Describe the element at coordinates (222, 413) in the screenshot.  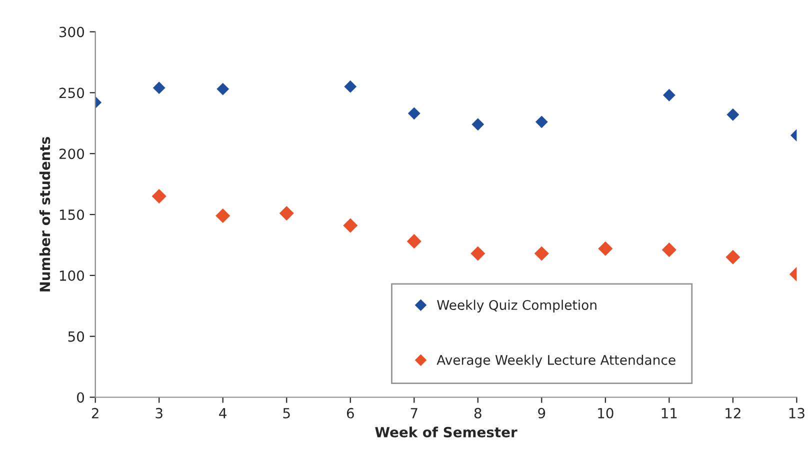
I see `x-tick-label: 4` at that location.